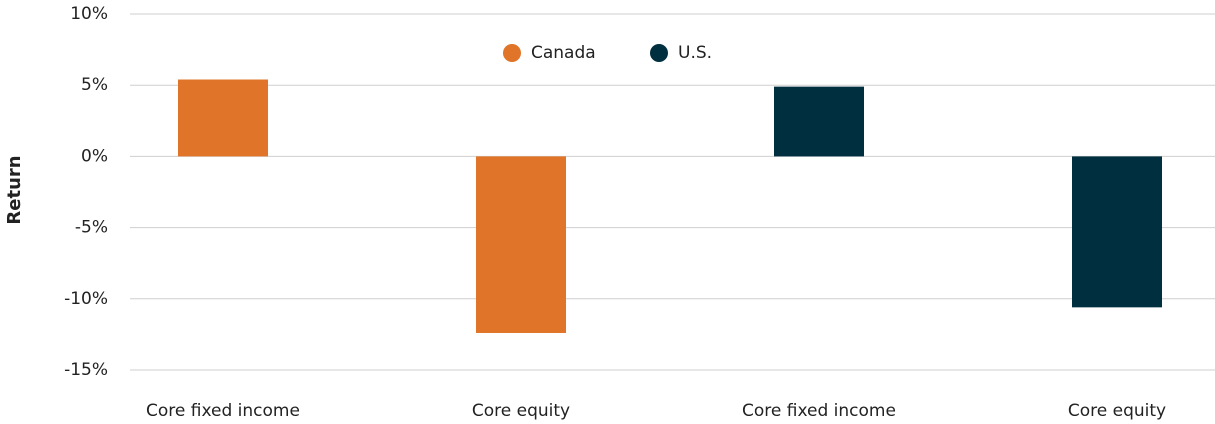 Image resolution: width=1215 pixels, height=424 pixels. What do you see at coordinates (91, 228) in the screenshot?
I see `y-tick-label: -5%` at bounding box center [91, 228].